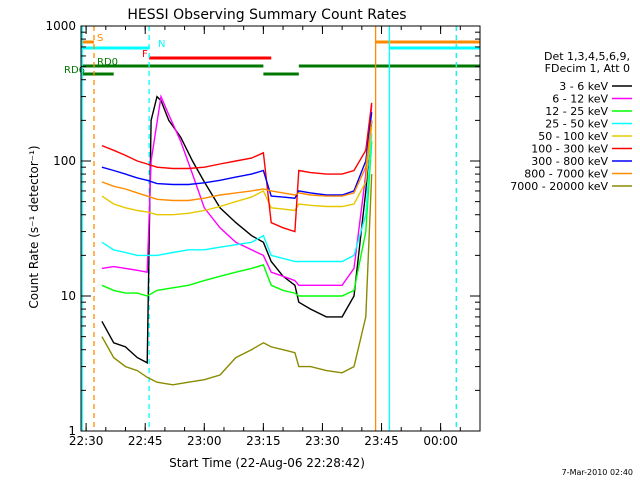 The image size is (640, 484). Describe the element at coordinates (576, 111) in the screenshot. I see `legend-entry-label: 12 - 25 keV` at that location.